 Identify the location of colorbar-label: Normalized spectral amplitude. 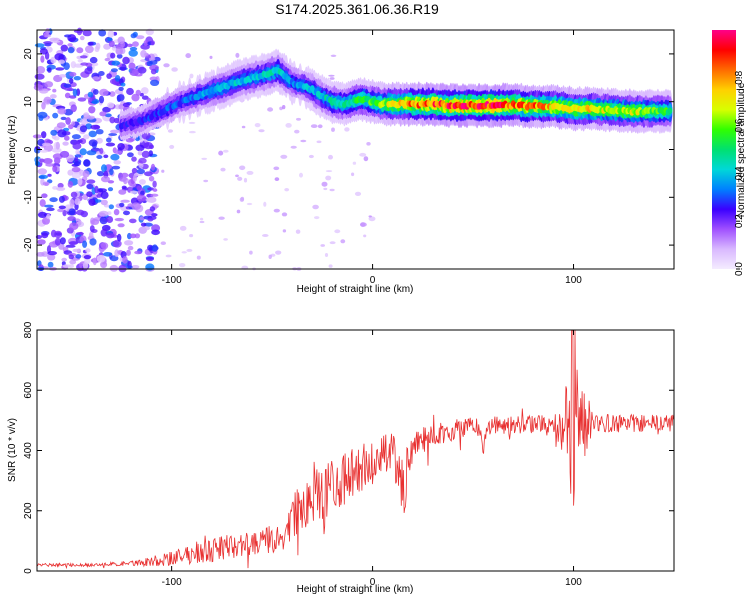
(741, 149).